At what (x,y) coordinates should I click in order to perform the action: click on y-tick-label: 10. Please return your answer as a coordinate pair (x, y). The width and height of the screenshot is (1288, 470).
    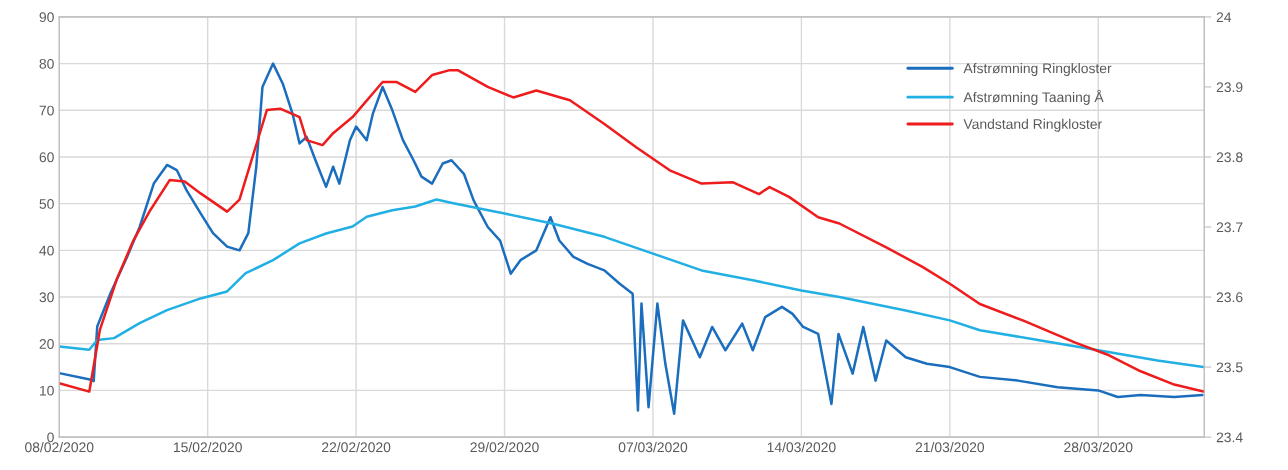
    Looking at the image, I should click on (47, 390).